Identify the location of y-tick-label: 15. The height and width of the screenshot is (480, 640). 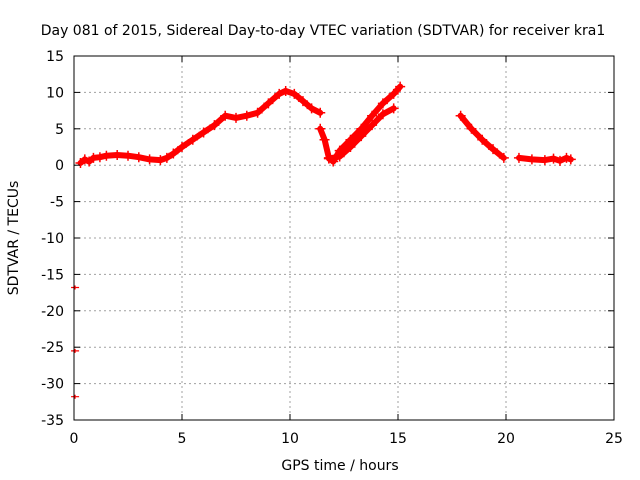
(55, 57).